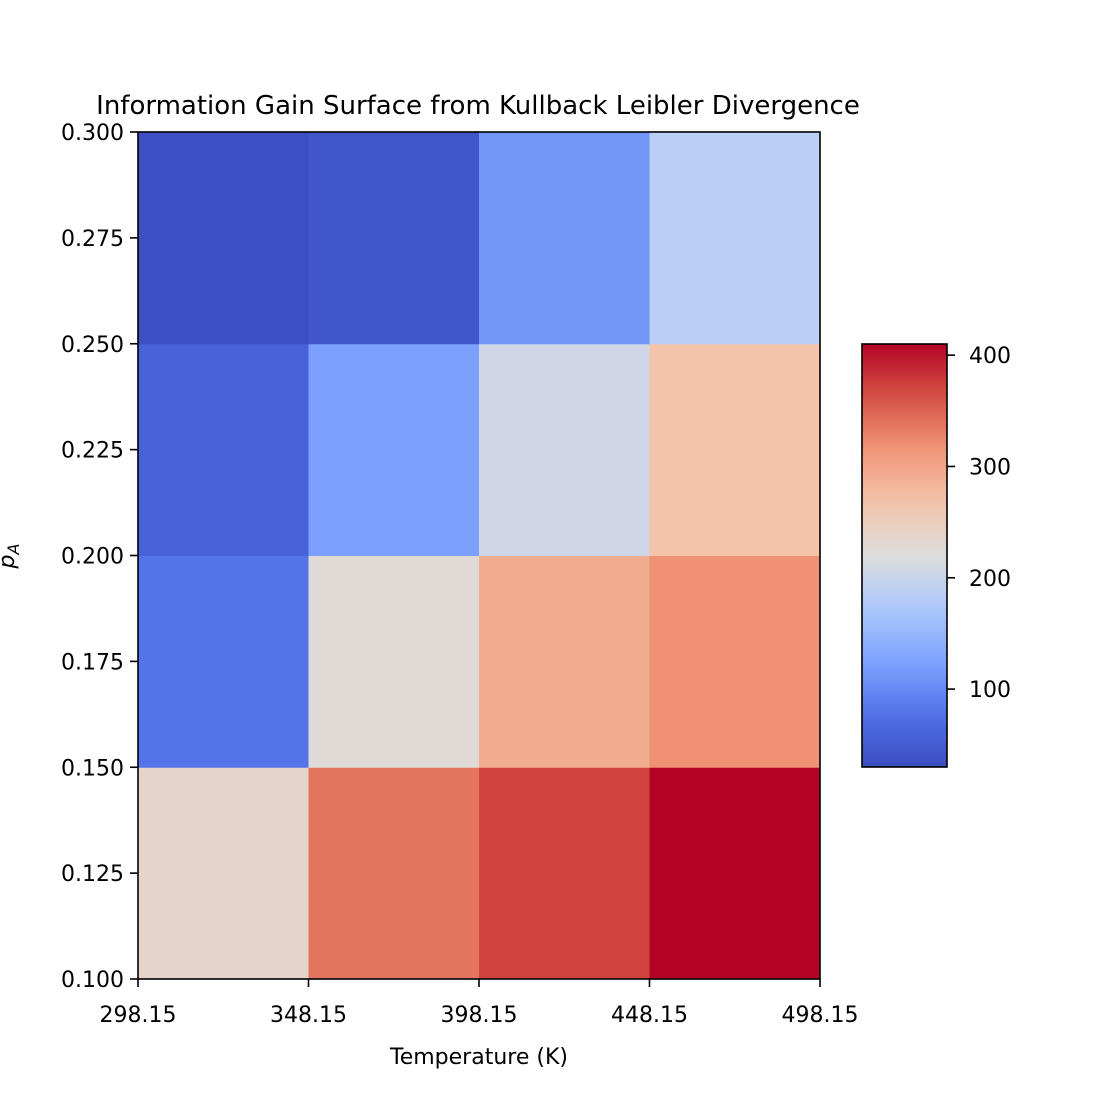  What do you see at coordinates (990, 467) in the screenshot?
I see `colorbar-tick-label: 300` at bounding box center [990, 467].